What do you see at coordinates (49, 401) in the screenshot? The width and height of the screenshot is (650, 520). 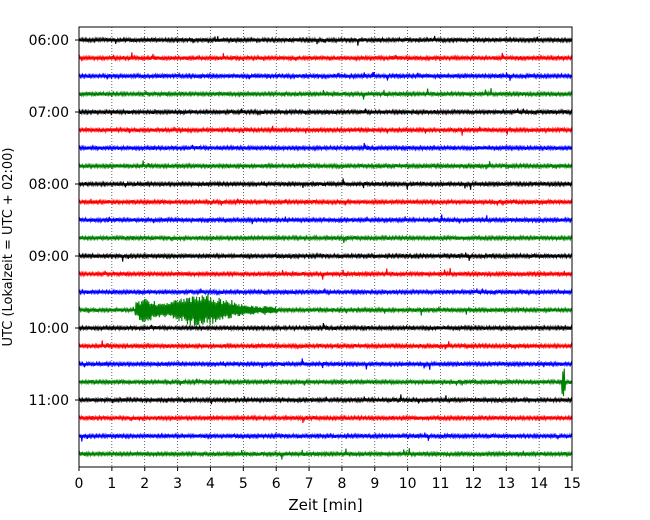 I see `y-tick-label: 11:00` at bounding box center [49, 401].